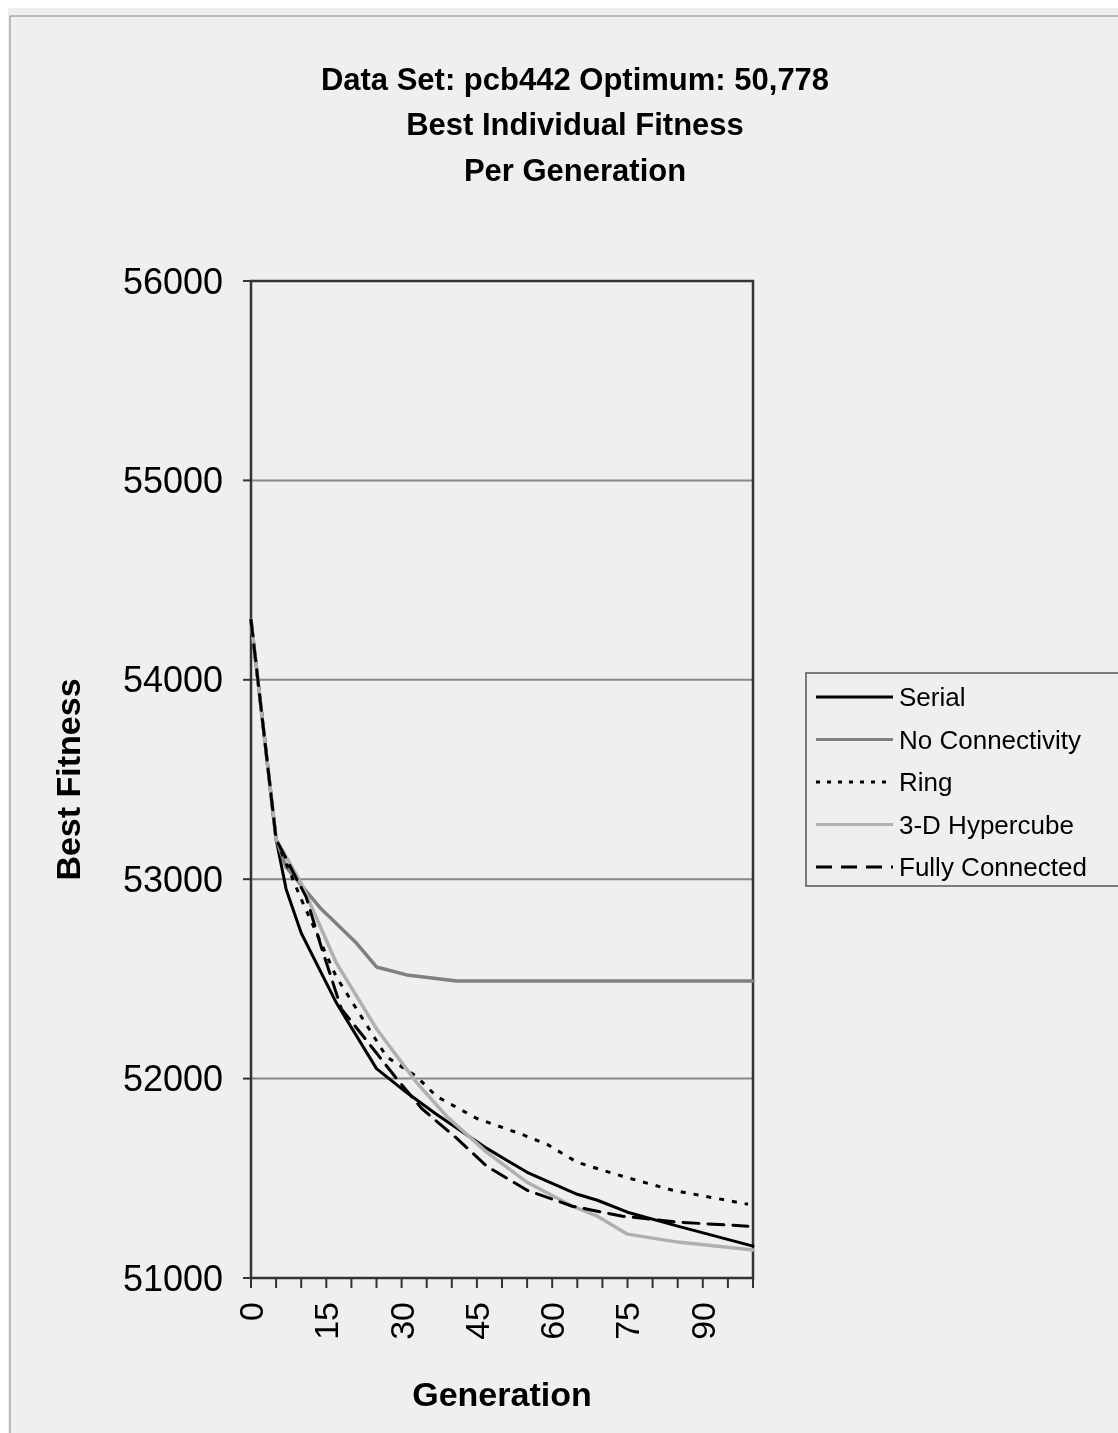 This screenshot has width=1118, height=1433. What do you see at coordinates (172, 879) in the screenshot?
I see `y-tick-label: 53000` at bounding box center [172, 879].